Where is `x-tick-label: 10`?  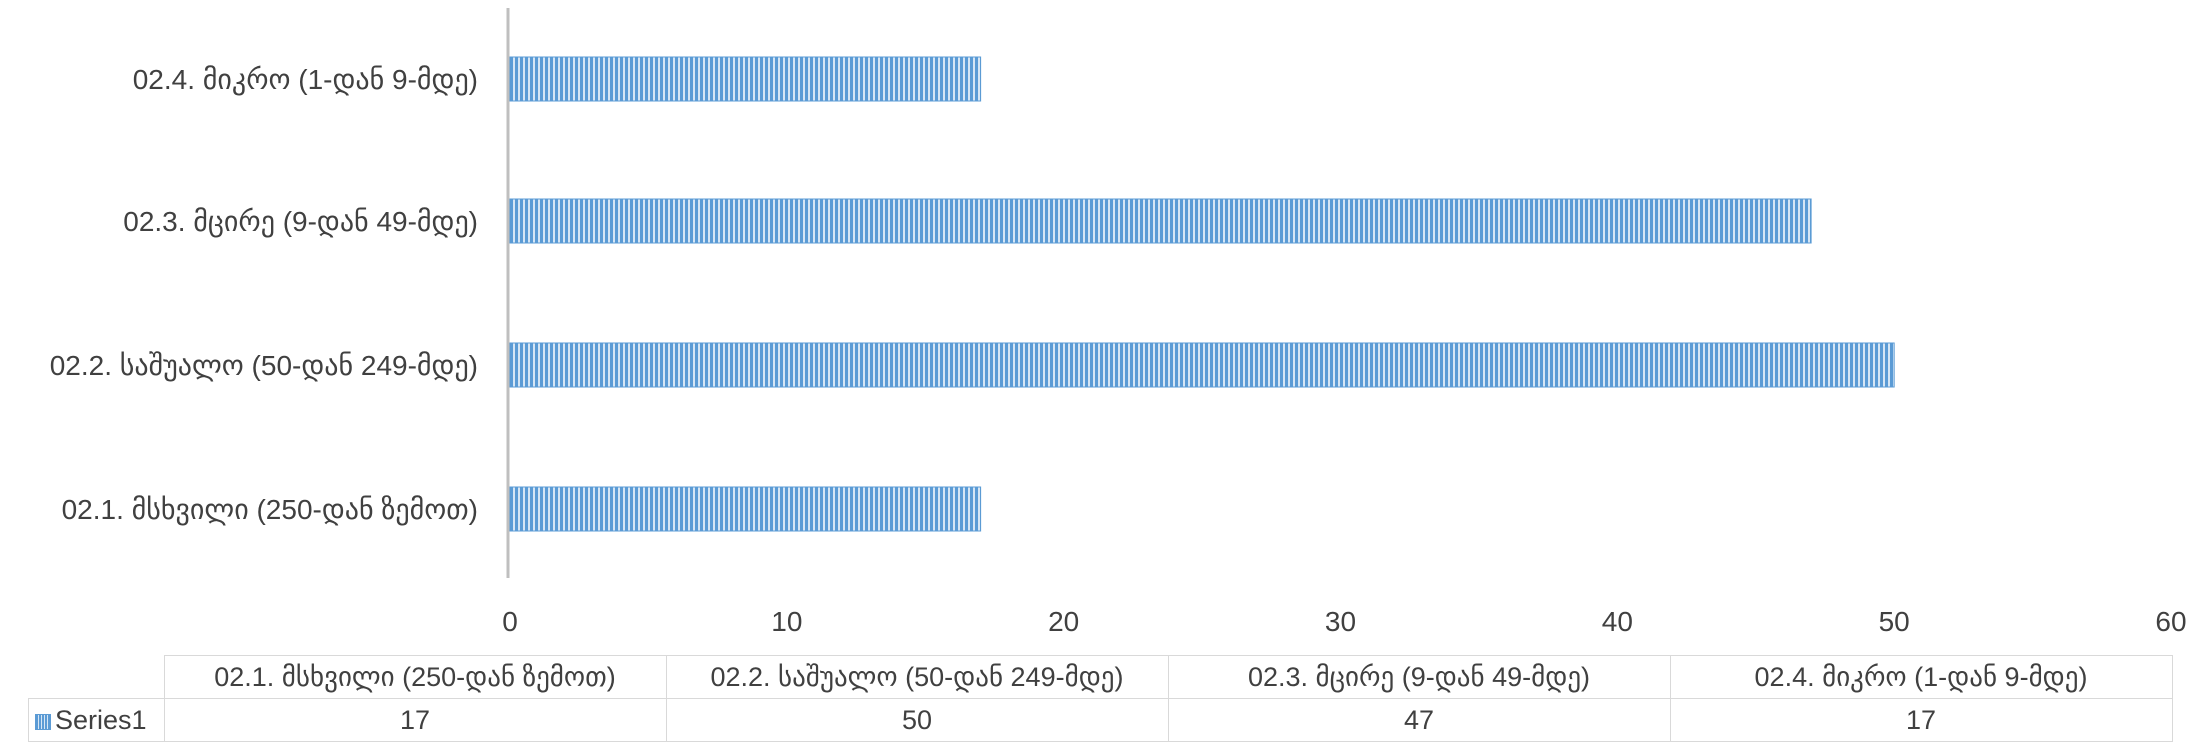 x-tick-label: 10 is located at coordinates (786, 621).